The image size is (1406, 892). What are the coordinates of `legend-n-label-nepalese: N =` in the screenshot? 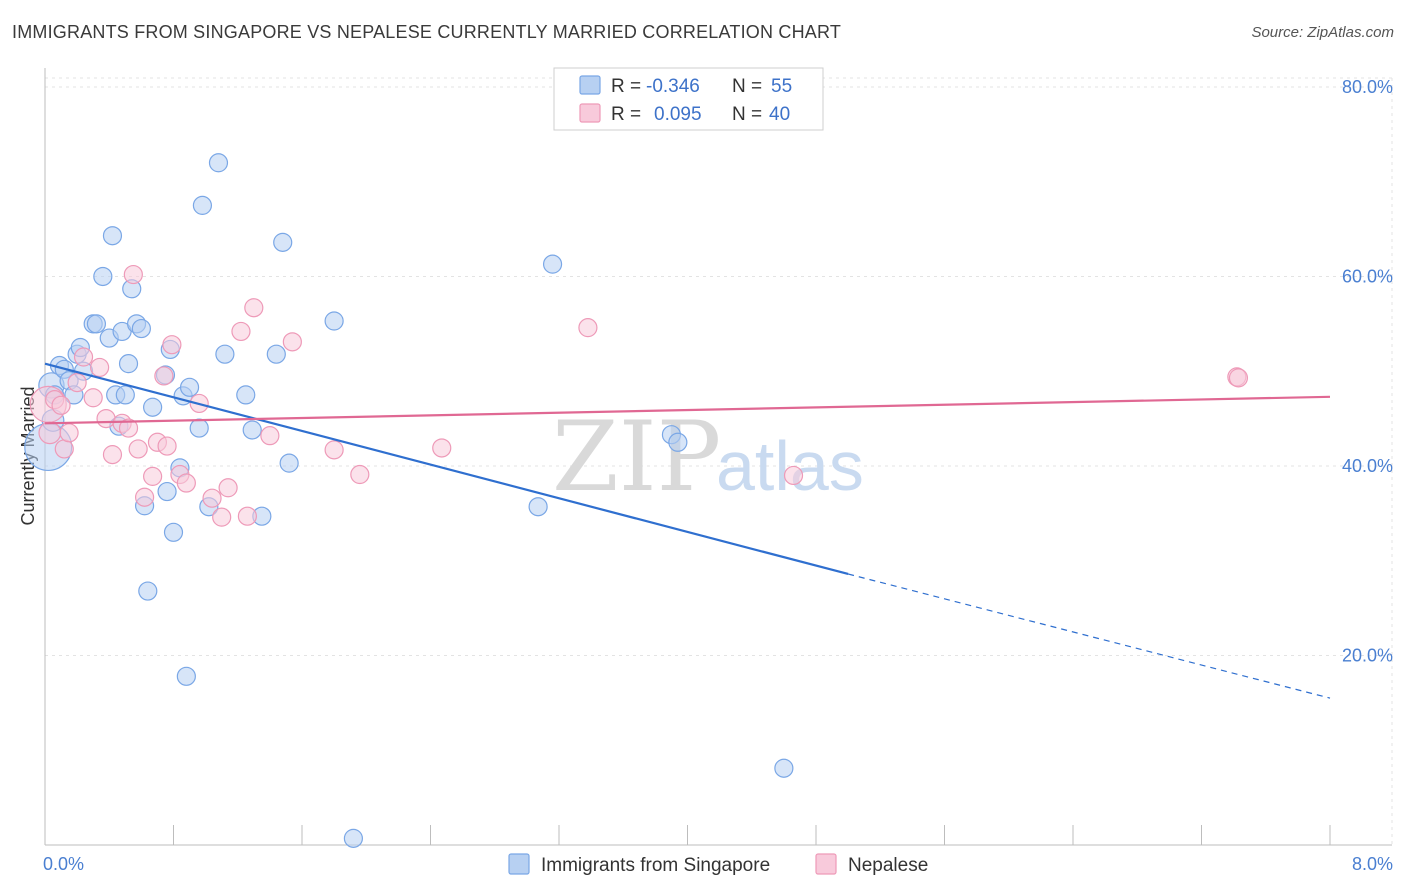 It's located at (747, 114).